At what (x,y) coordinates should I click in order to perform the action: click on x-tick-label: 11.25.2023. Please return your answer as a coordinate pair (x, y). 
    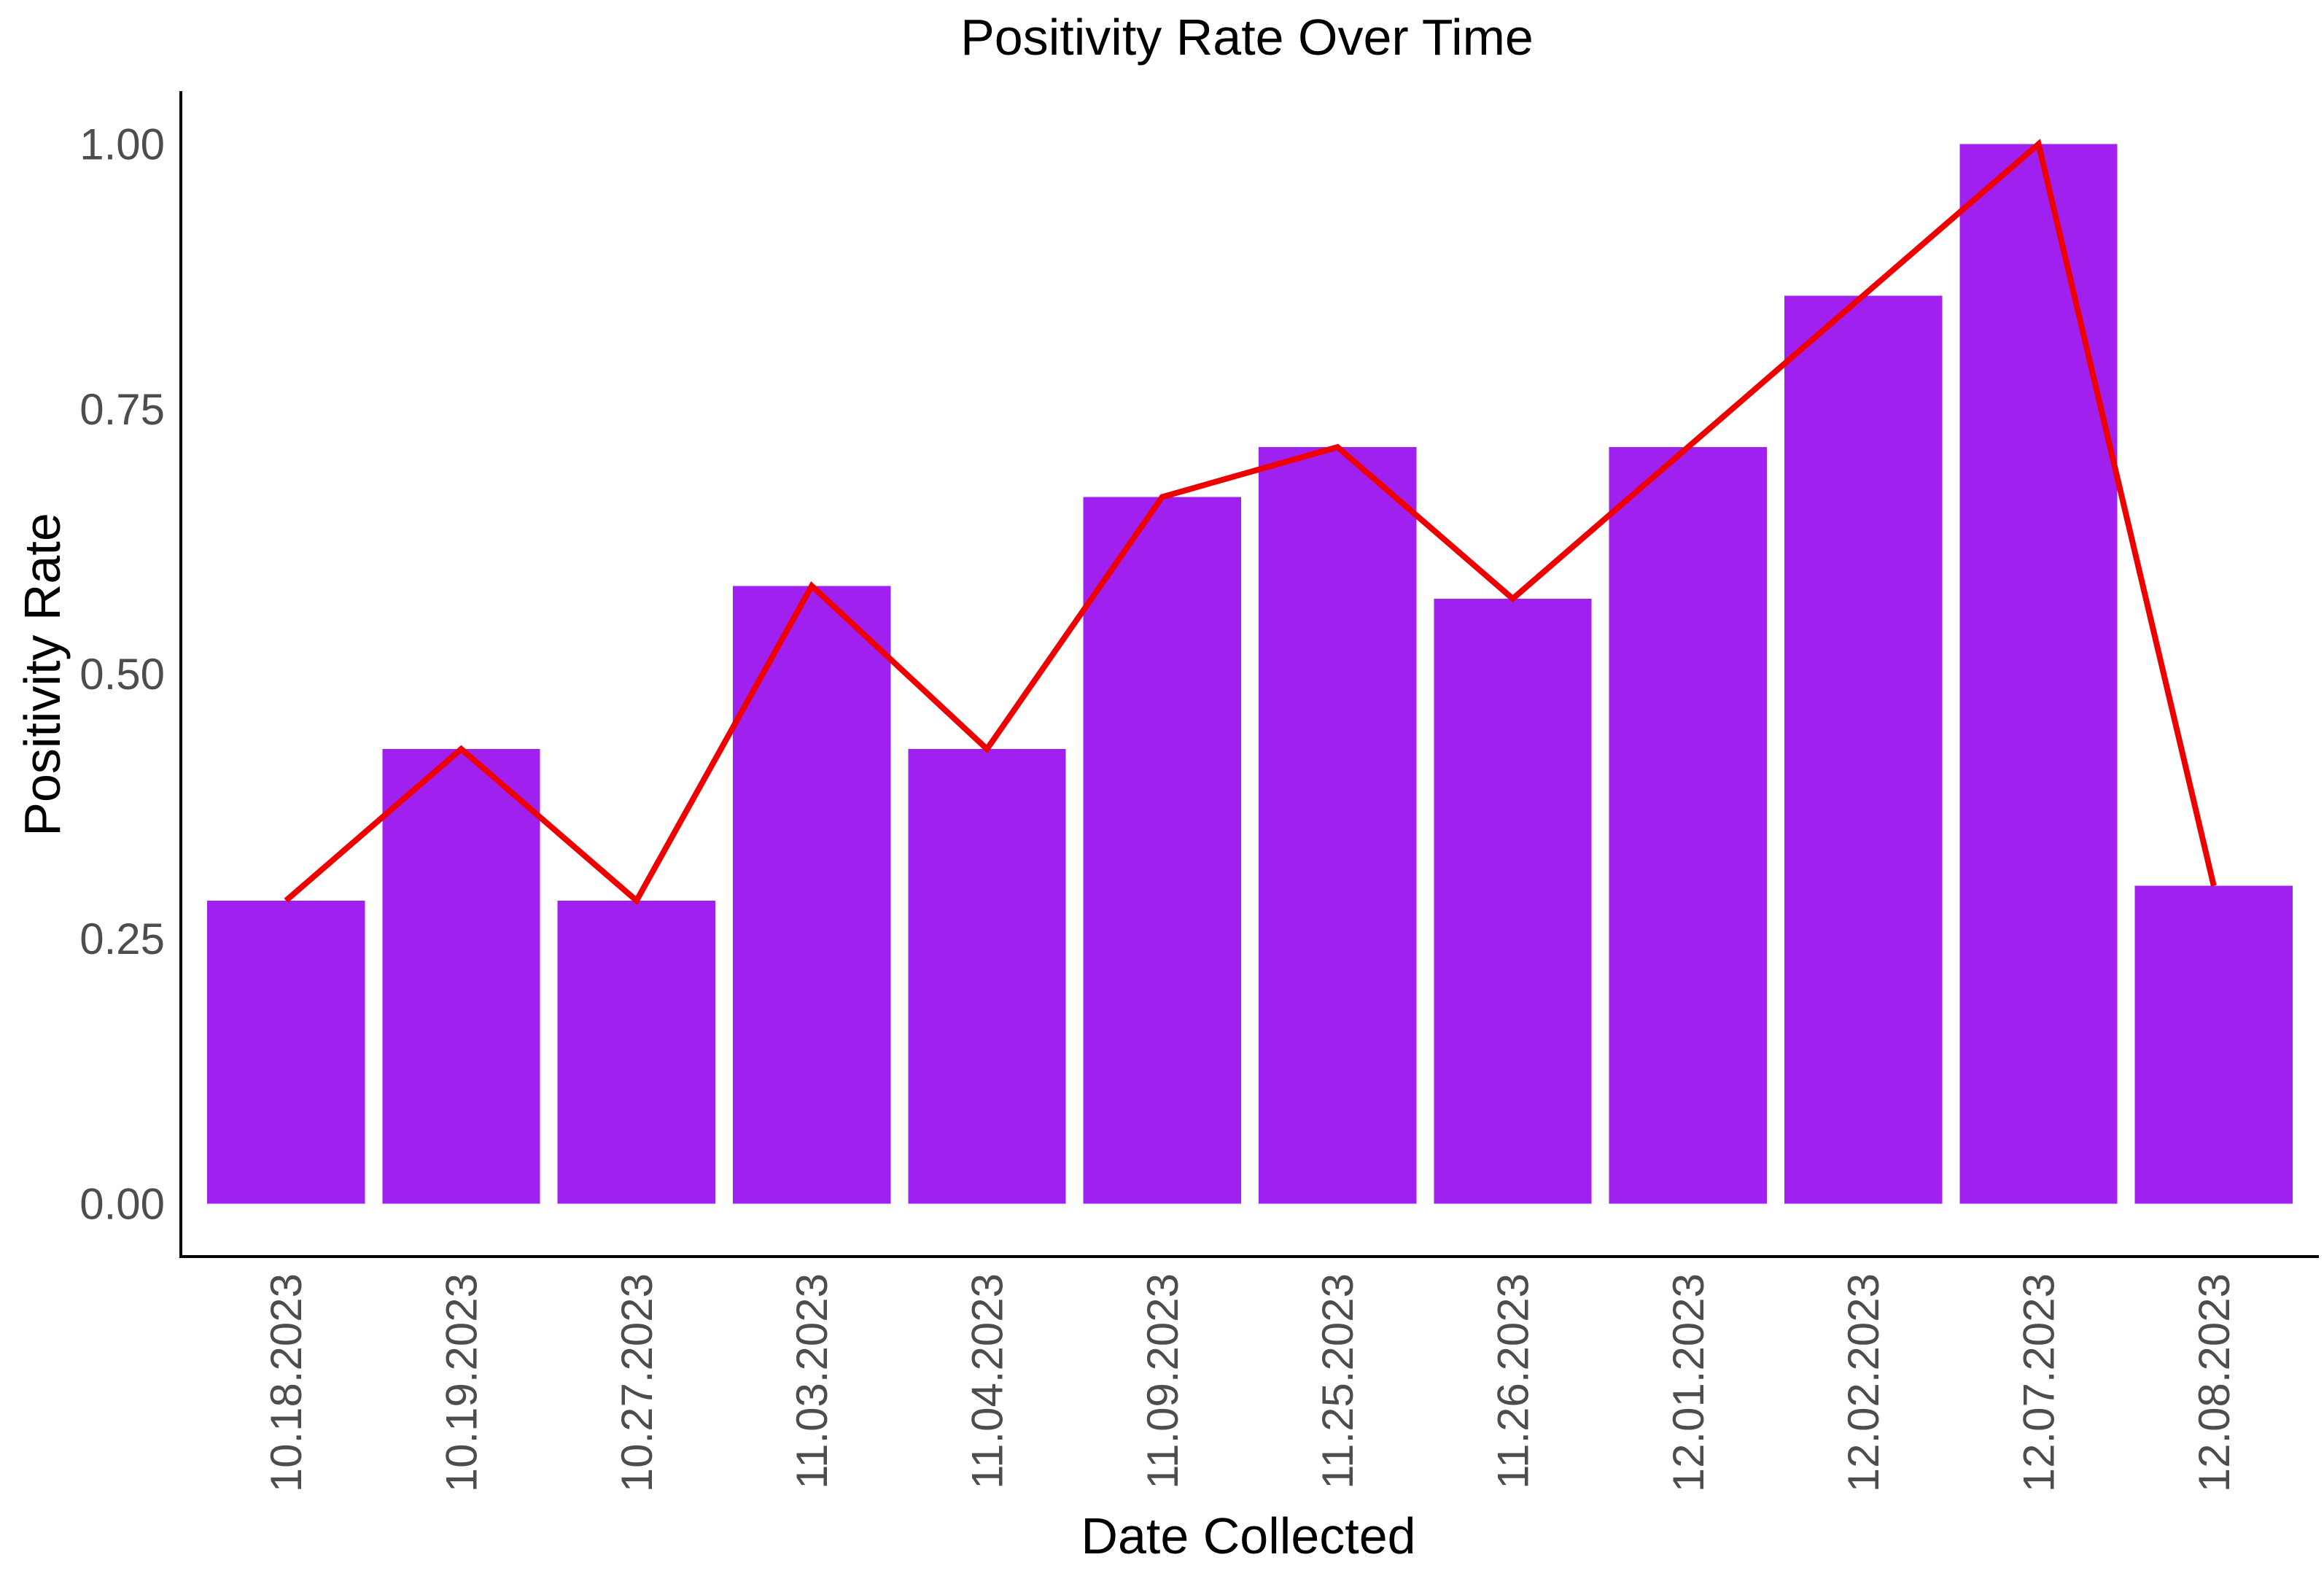
    Looking at the image, I should click on (1337, 1381).